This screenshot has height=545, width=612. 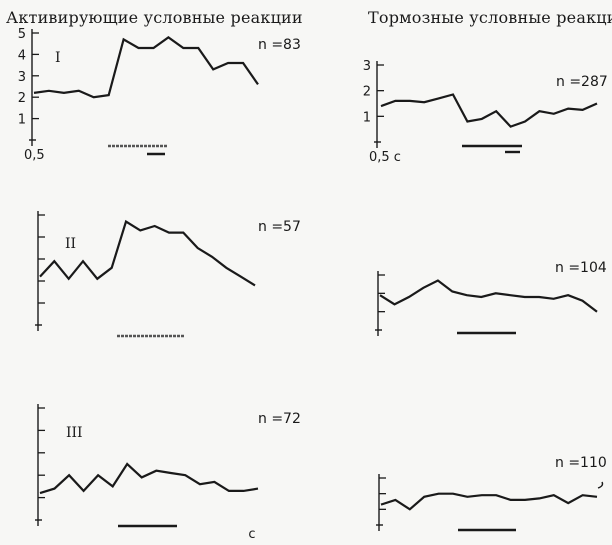 I want to click on chart-panel-inh-3: n =110, so click(x=491, y=493).